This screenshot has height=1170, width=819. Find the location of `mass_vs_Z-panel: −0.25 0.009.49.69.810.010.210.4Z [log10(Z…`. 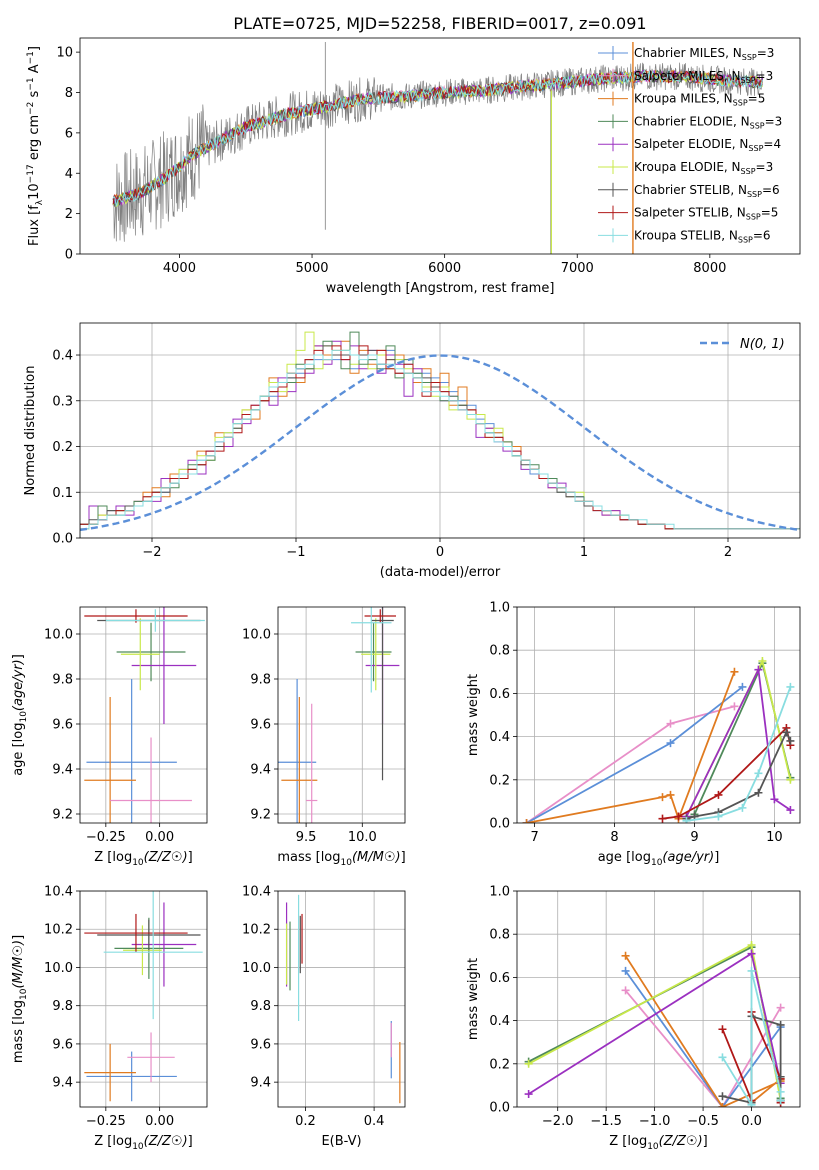

mass_vs_Z-panel: −0.25 0.009.49.69.810.010.210.4Z [log10(Z… is located at coordinates (109, 1018).